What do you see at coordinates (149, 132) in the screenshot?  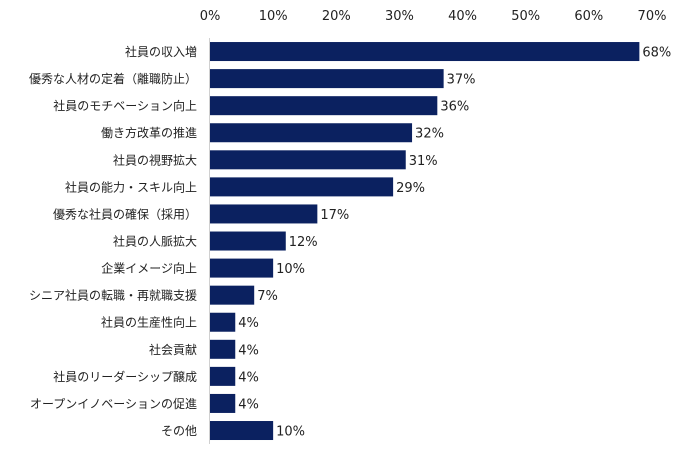 I see `category-label: 働き方改革の推進` at bounding box center [149, 132].